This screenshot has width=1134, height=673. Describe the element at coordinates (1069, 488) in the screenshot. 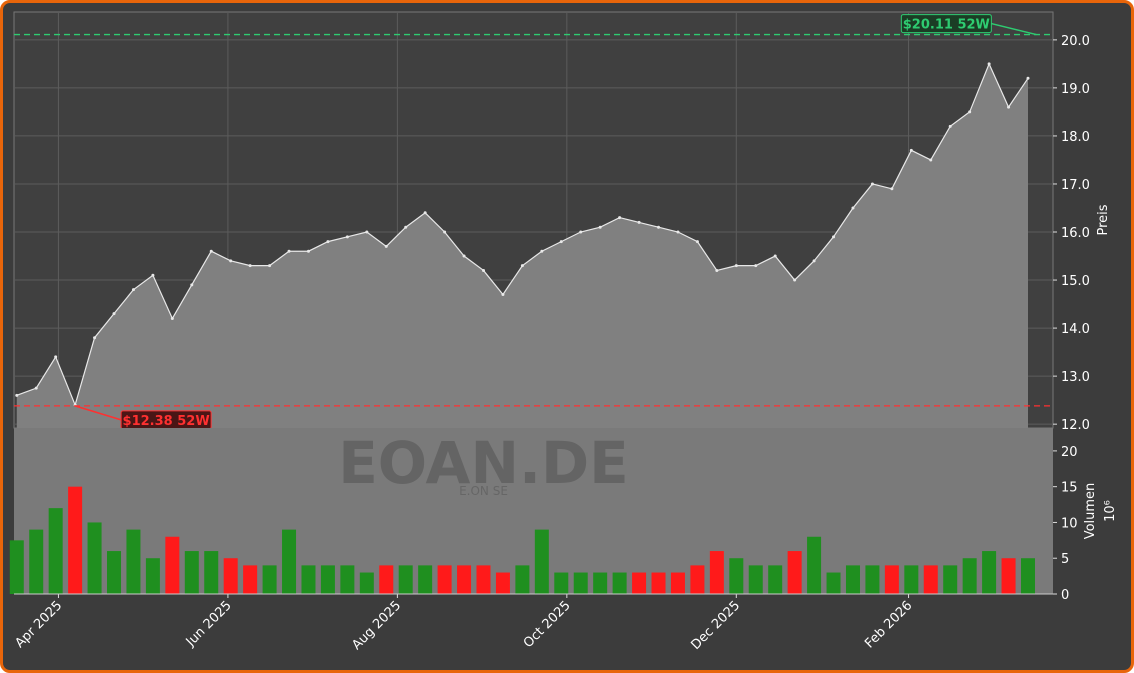

I see `y-tick-label: 15` at that location.